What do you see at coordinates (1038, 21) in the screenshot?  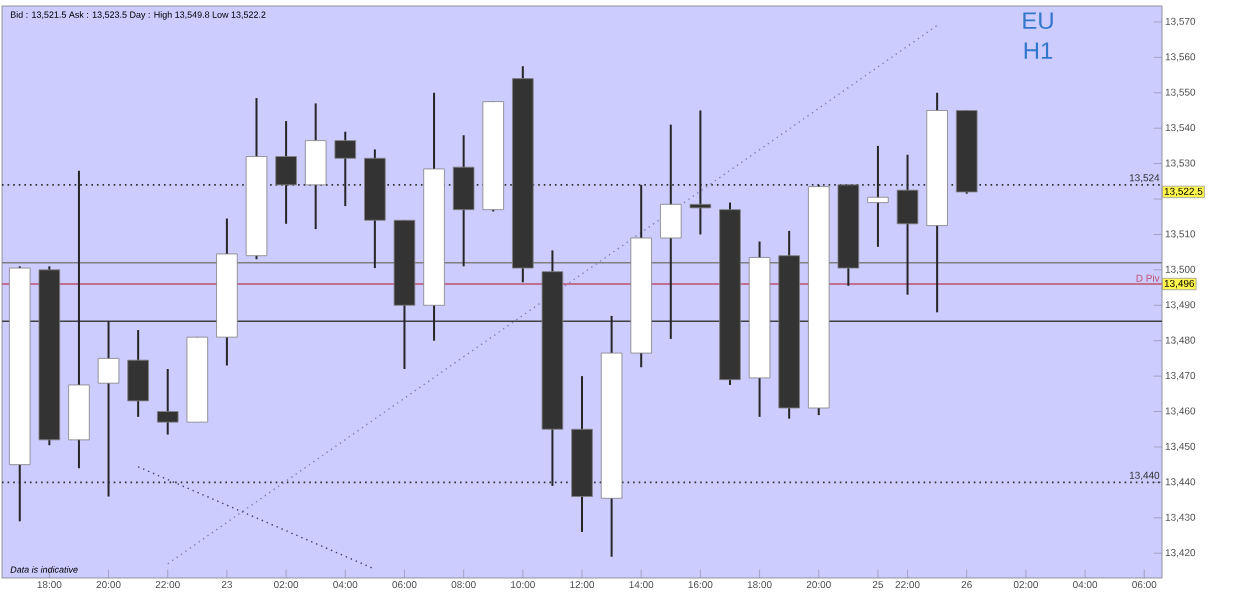 I see `chart-title: EU` at bounding box center [1038, 21].